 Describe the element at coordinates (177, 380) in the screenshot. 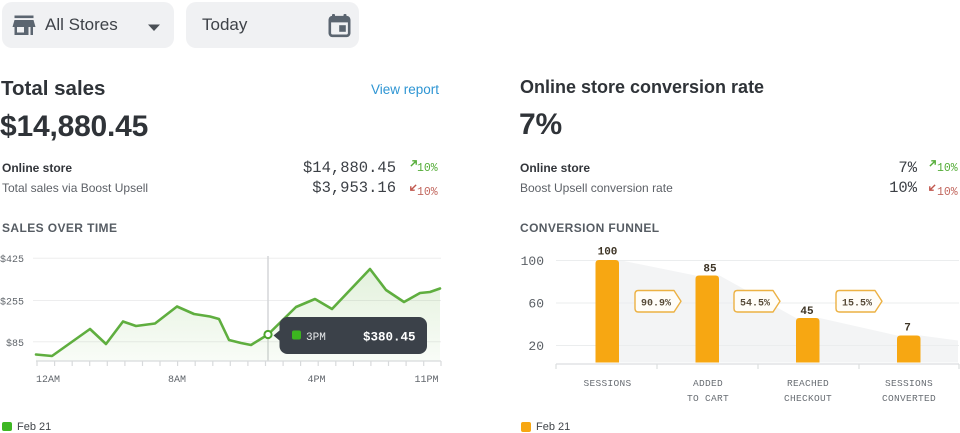

I see `svg-text: 8AM` at that location.